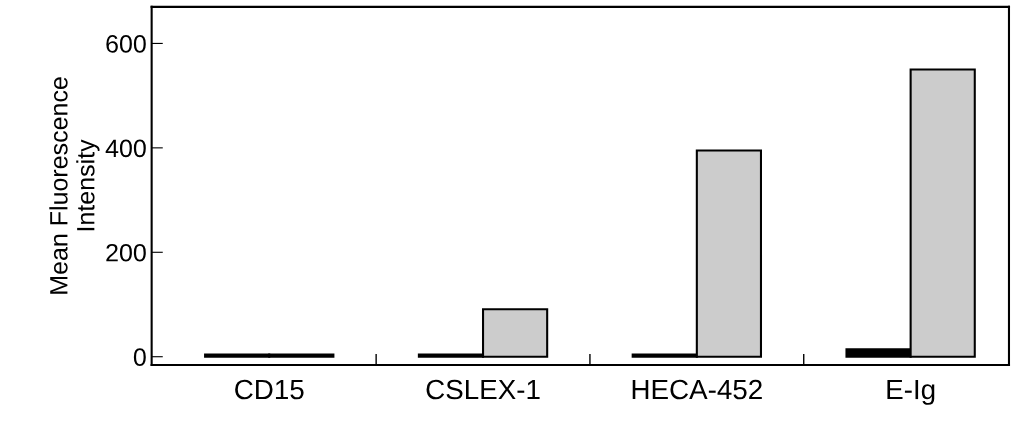 The image size is (1011, 430). I want to click on x-tick-label: HECA-452, so click(697, 389).